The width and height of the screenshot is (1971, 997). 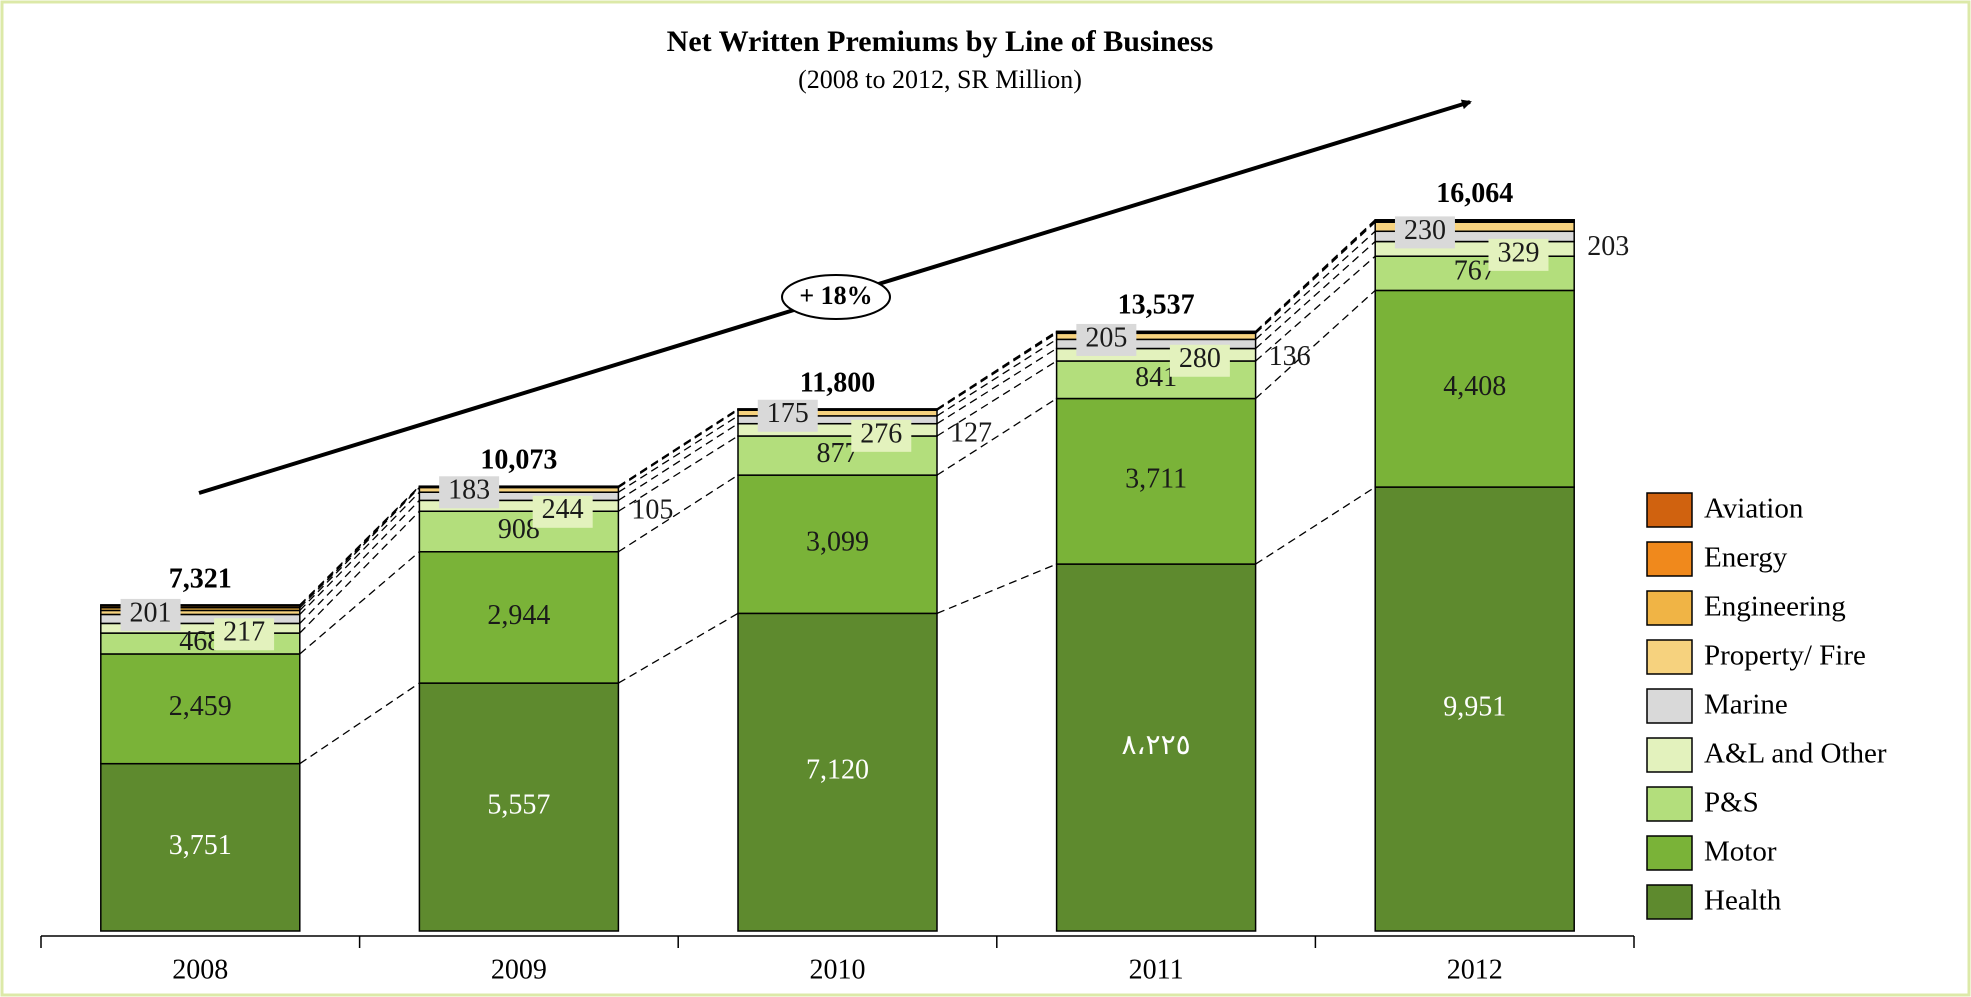 What do you see at coordinates (1795, 754) in the screenshot?
I see `legend-label: A&L and Other` at bounding box center [1795, 754].